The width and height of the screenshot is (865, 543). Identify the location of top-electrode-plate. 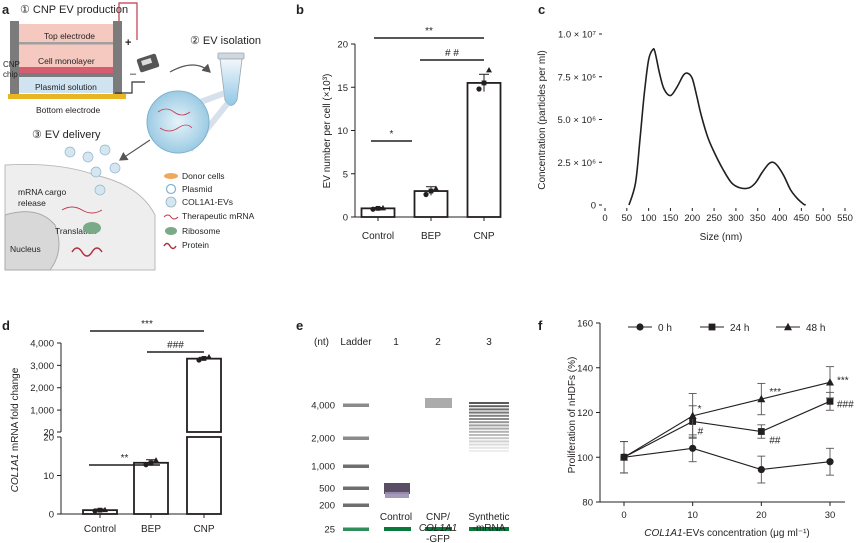
(66, 43).